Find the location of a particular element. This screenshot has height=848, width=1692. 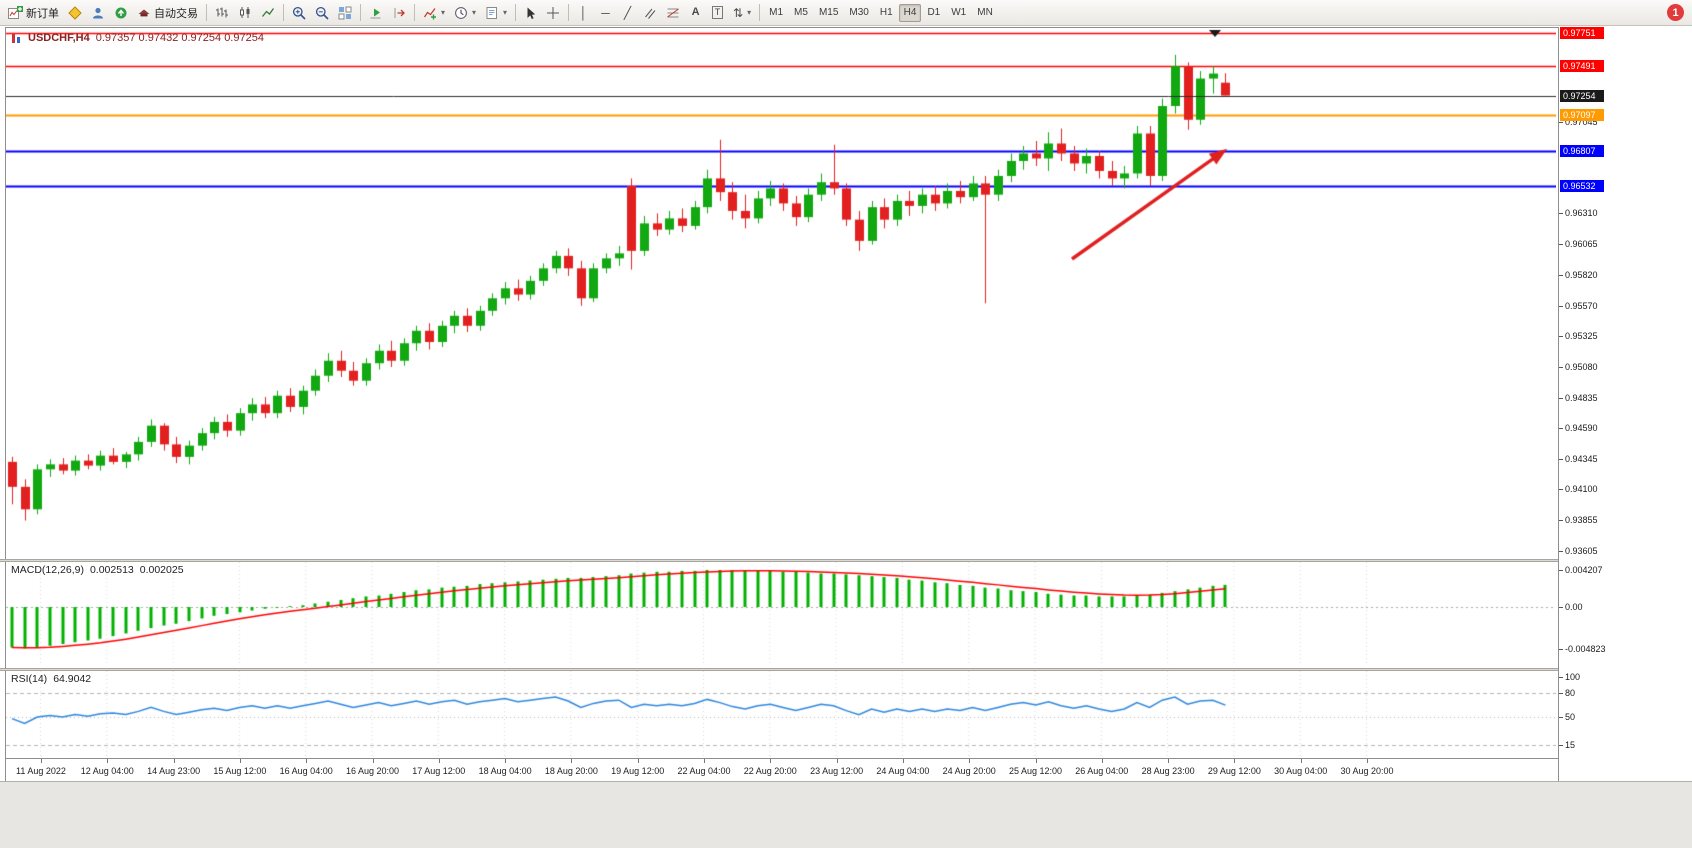

cursor-icon is located at coordinates (531, 13).